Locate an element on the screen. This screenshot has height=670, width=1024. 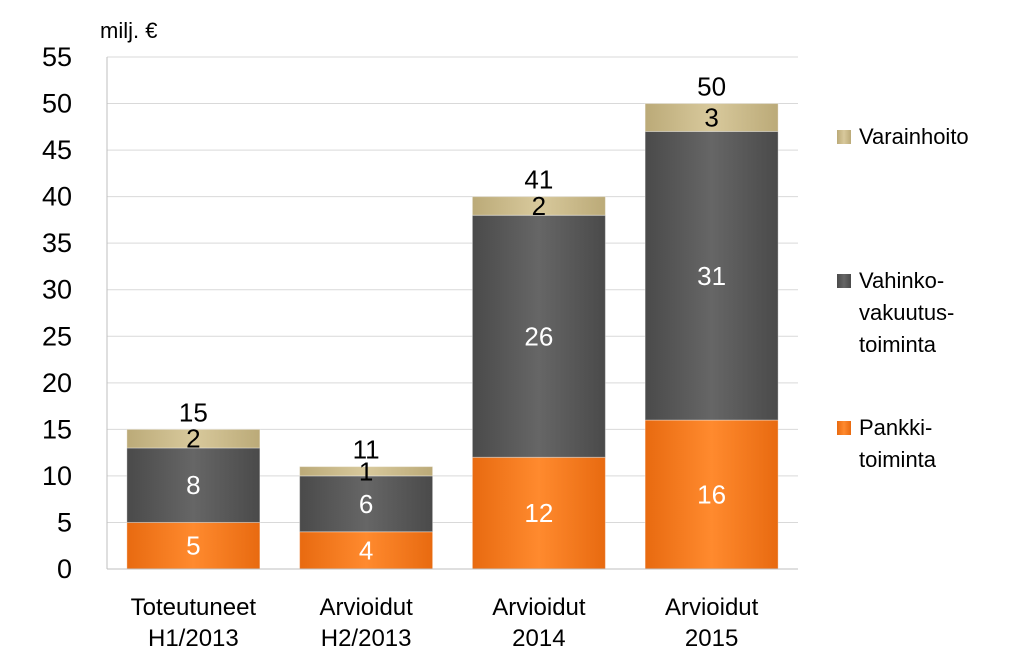
data-label: 6 is located at coordinates (366, 504).